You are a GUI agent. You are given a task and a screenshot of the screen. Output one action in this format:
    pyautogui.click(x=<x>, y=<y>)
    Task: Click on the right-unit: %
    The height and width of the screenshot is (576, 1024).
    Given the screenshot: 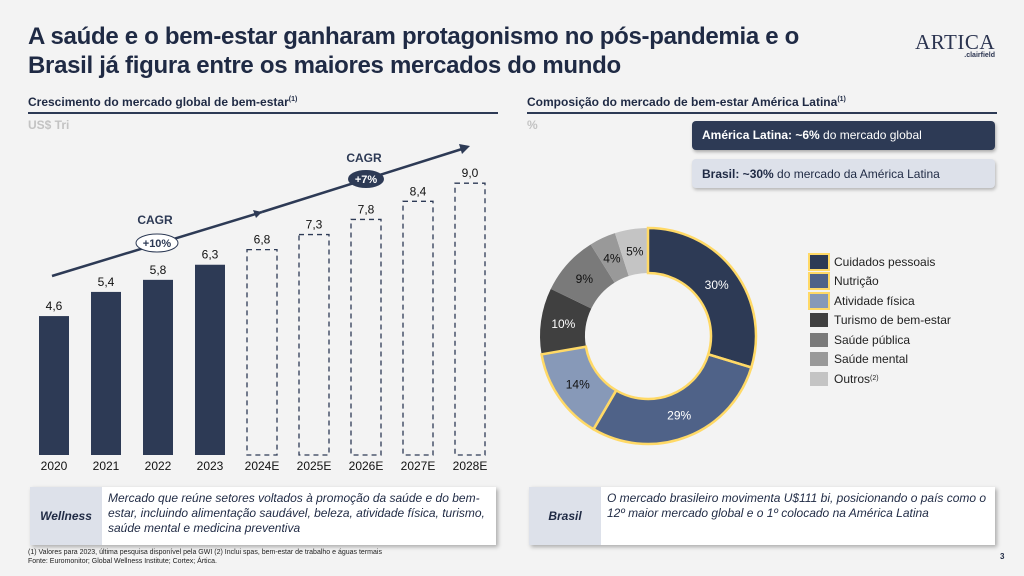 What is the action you would take?
    pyautogui.click(x=532, y=125)
    